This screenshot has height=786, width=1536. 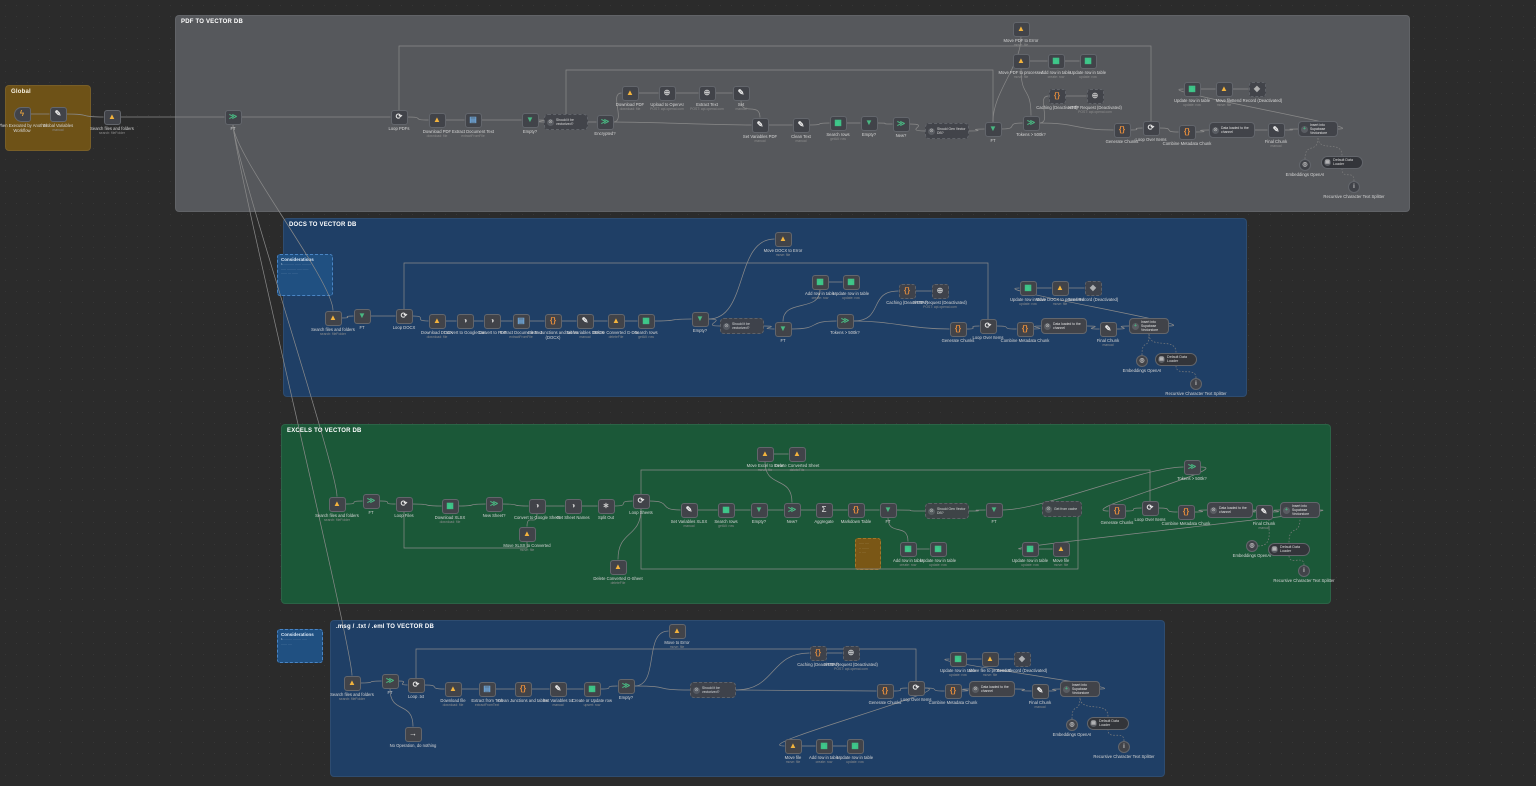 I want to click on node-e19: ⊙ Get from cache, so click(x=1062, y=509).